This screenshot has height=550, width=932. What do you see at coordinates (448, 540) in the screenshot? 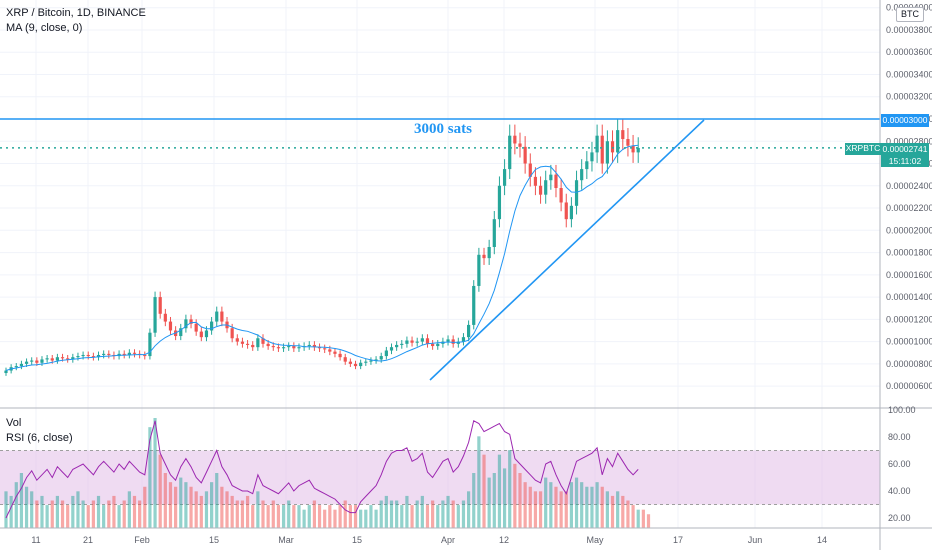
I see `x-tick-label: Apr` at bounding box center [448, 540].